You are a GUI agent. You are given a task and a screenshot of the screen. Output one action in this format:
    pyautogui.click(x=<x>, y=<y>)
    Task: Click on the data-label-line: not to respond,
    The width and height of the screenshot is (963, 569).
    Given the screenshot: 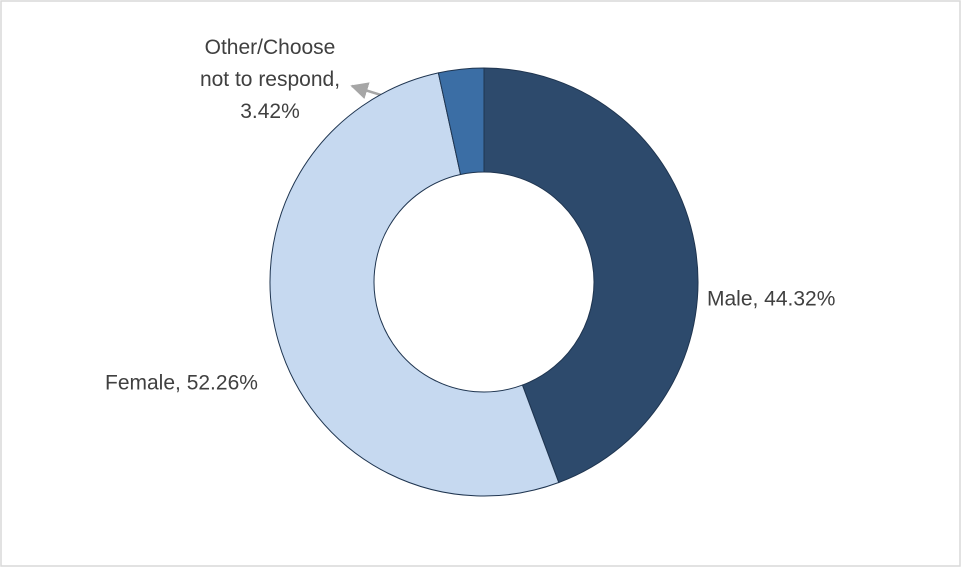 What is the action you would take?
    pyautogui.click(x=270, y=79)
    